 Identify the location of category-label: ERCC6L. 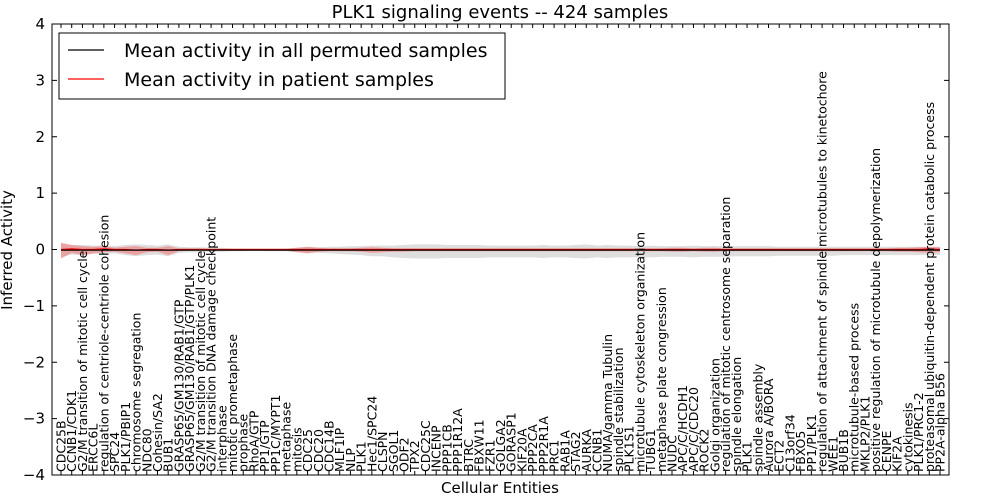
(93, 448).